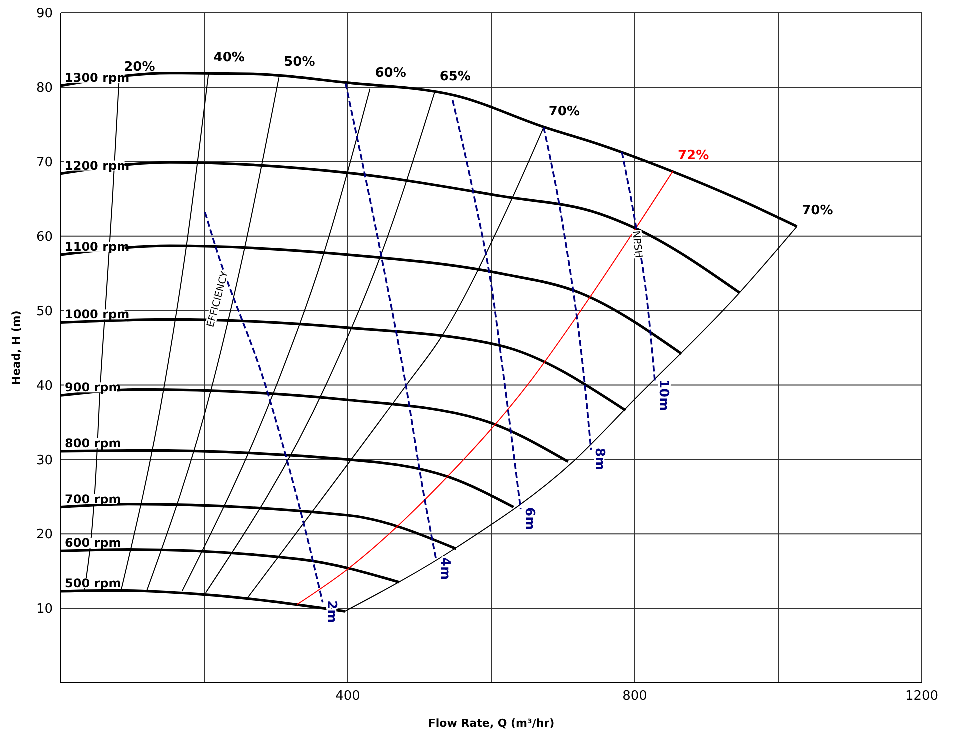 The height and width of the screenshot is (735, 962). What do you see at coordinates (44, 163) in the screenshot?
I see `y-tick-label: 70` at bounding box center [44, 163].